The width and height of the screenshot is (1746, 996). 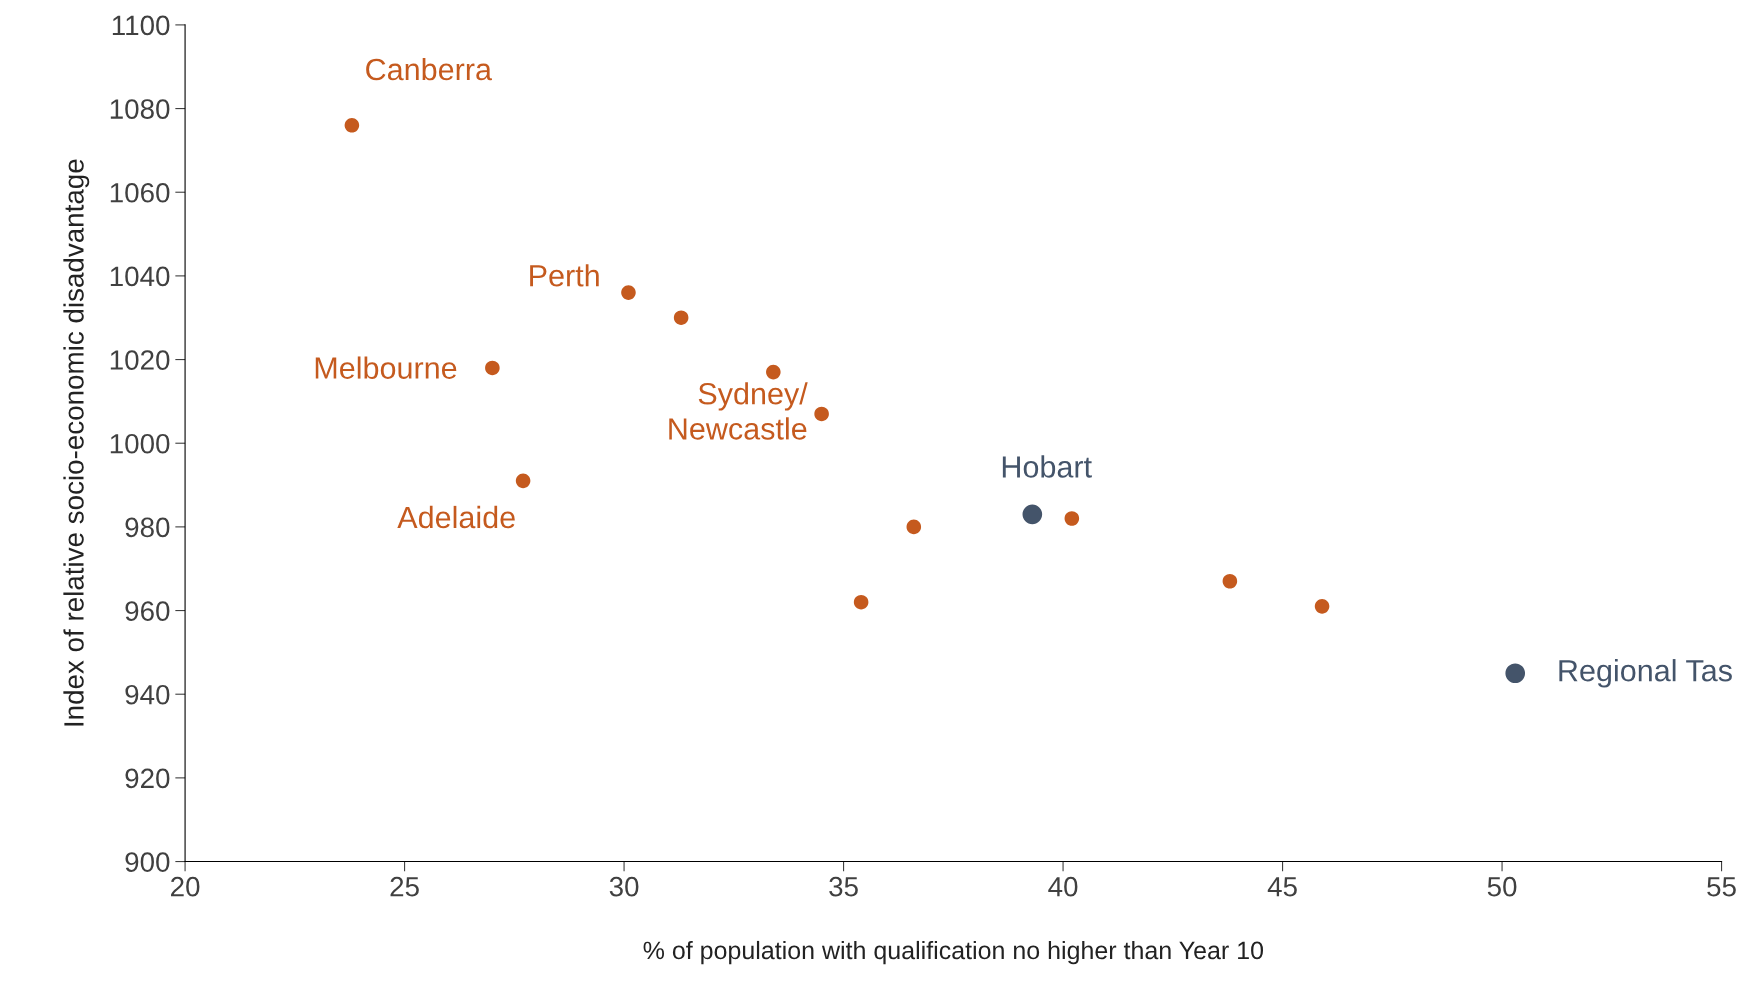 I want to click on x-tick-label: 40, so click(x=1063, y=886).